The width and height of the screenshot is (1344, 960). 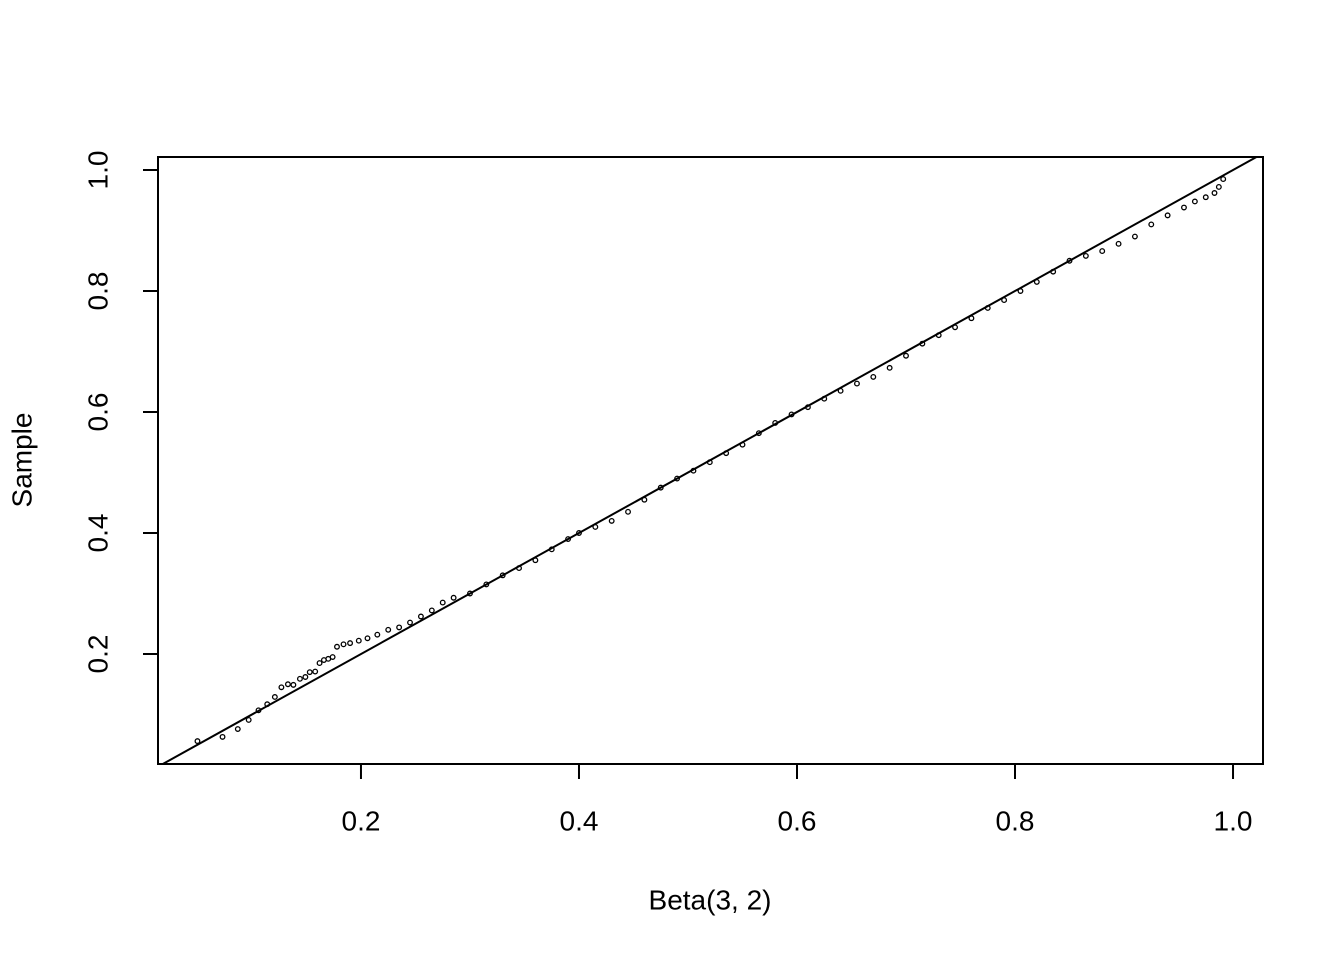 I want to click on x-tick-label: 0.8, so click(x=1015, y=820).